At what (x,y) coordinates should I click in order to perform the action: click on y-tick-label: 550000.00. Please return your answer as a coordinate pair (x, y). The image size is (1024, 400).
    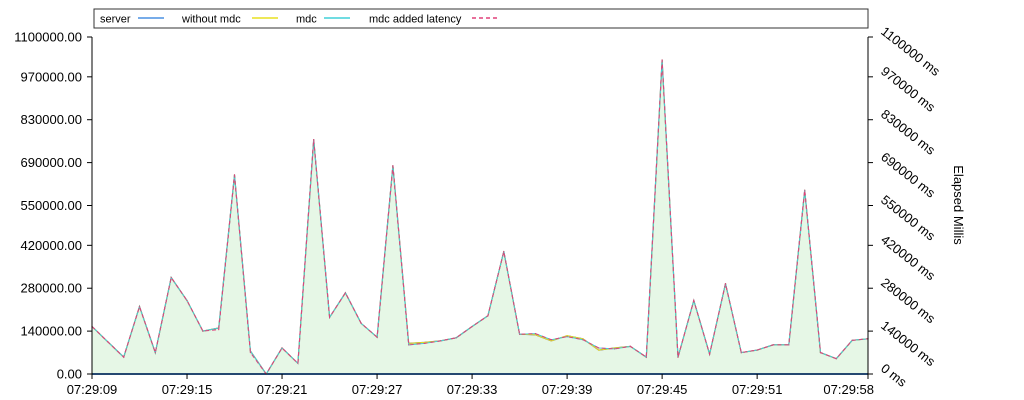
    Looking at the image, I should click on (51, 205).